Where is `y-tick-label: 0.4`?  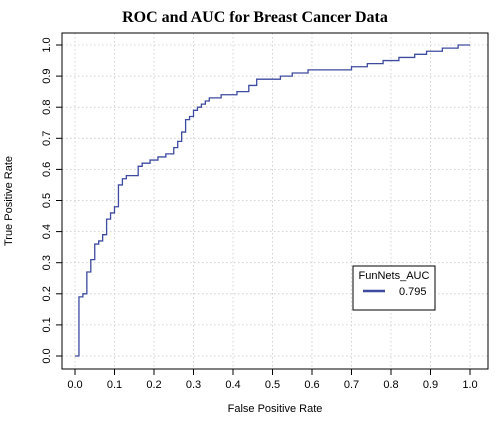 y-tick-label: 0.4 is located at coordinates (47, 231).